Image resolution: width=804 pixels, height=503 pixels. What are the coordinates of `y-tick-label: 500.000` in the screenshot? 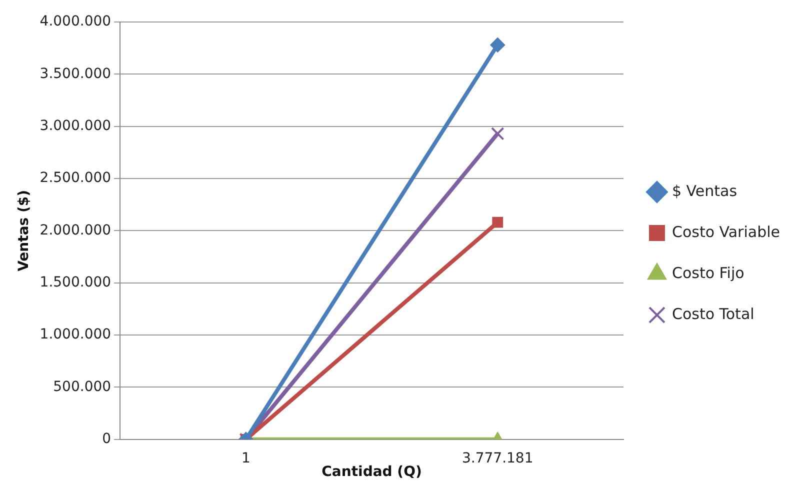 It's located at (82, 386).